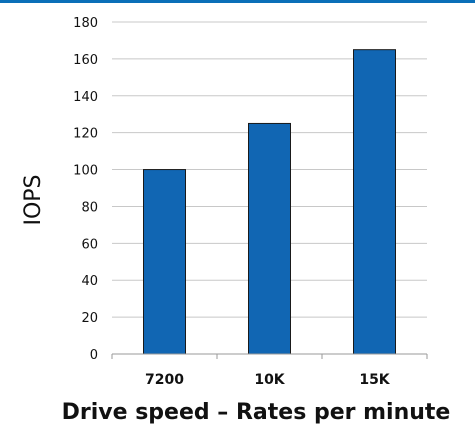 The height and width of the screenshot is (431, 475). I want to click on y-tick-label: 120, so click(85, 134).